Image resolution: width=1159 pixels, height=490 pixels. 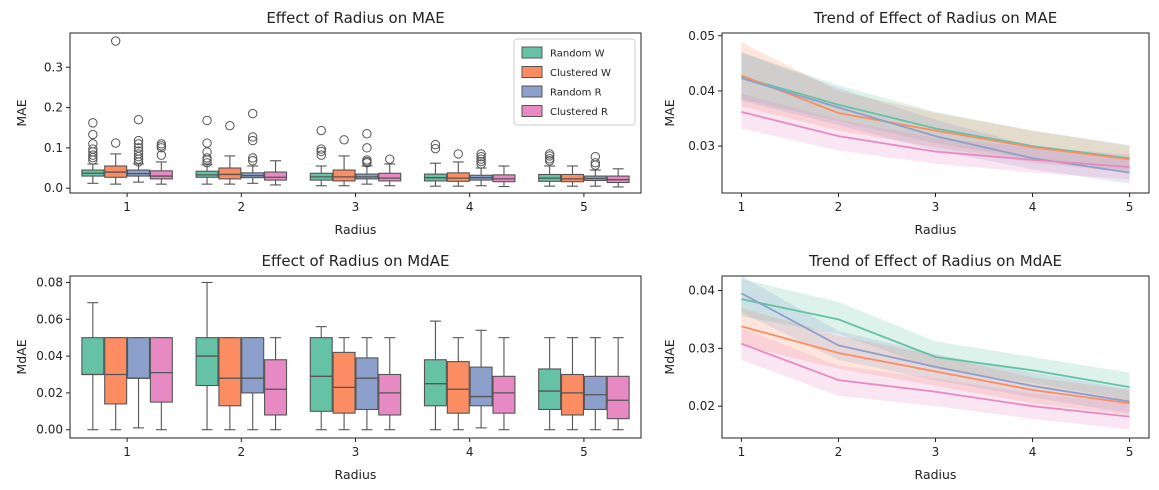 I want to click on legend-label: Clustered W, so click(x=580, y=73).